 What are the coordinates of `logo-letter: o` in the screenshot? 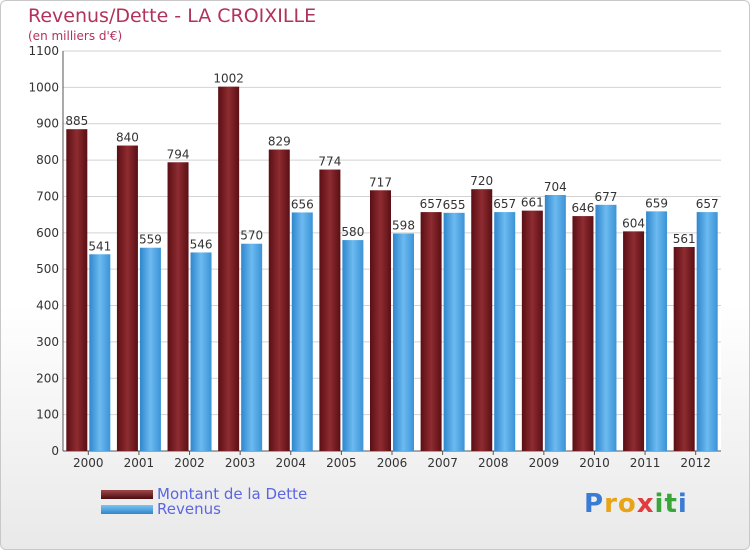 It's located at (627, 504).